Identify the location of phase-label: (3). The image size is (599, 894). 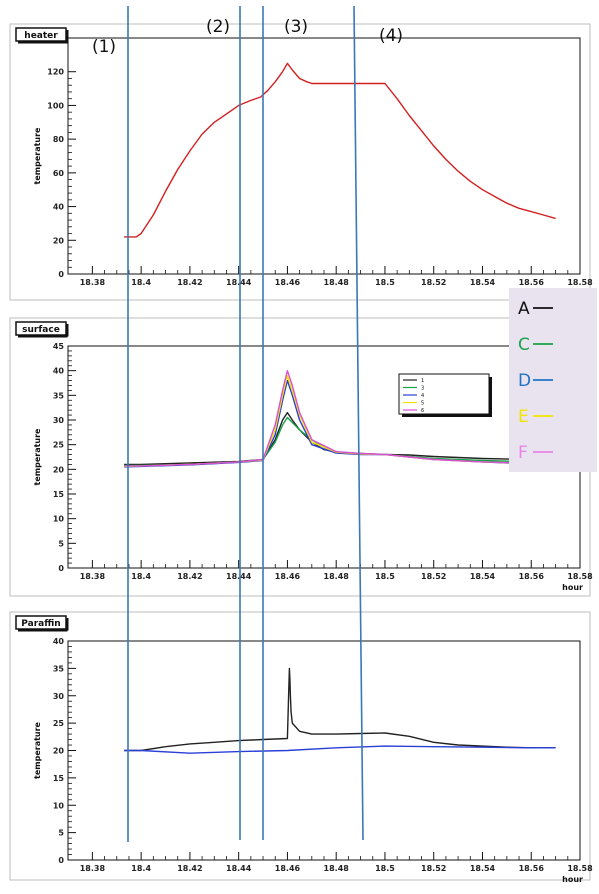
(296, 27).